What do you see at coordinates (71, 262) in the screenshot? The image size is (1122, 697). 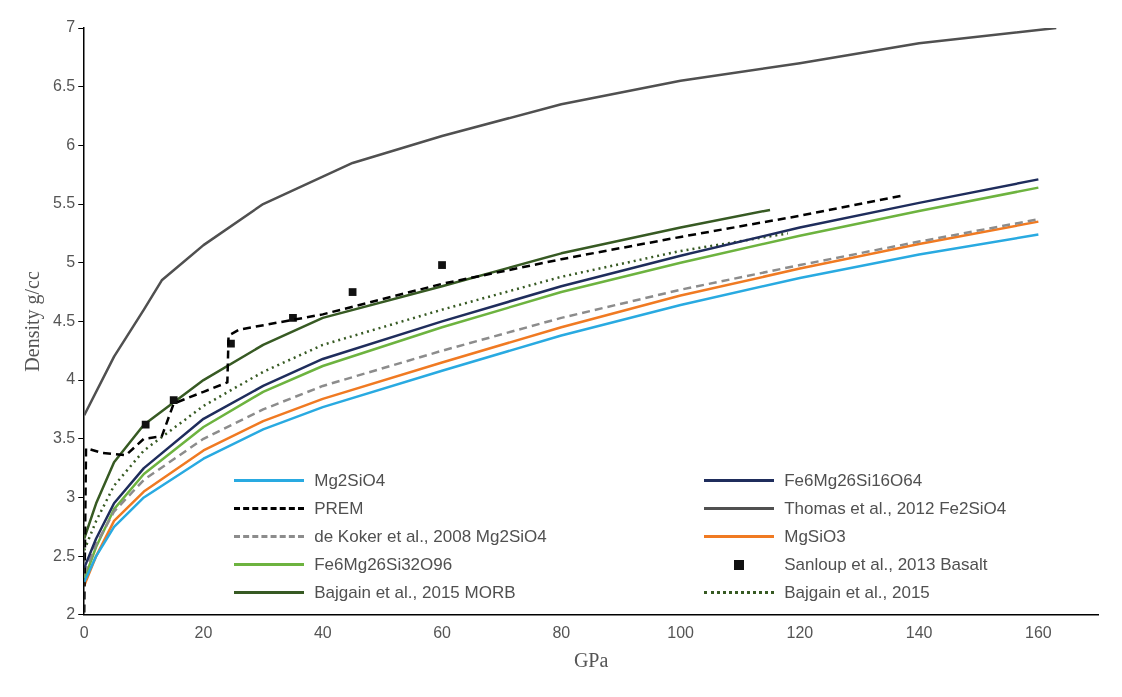 I see `y-tick-label: 5` at bounding box center [71, 262].